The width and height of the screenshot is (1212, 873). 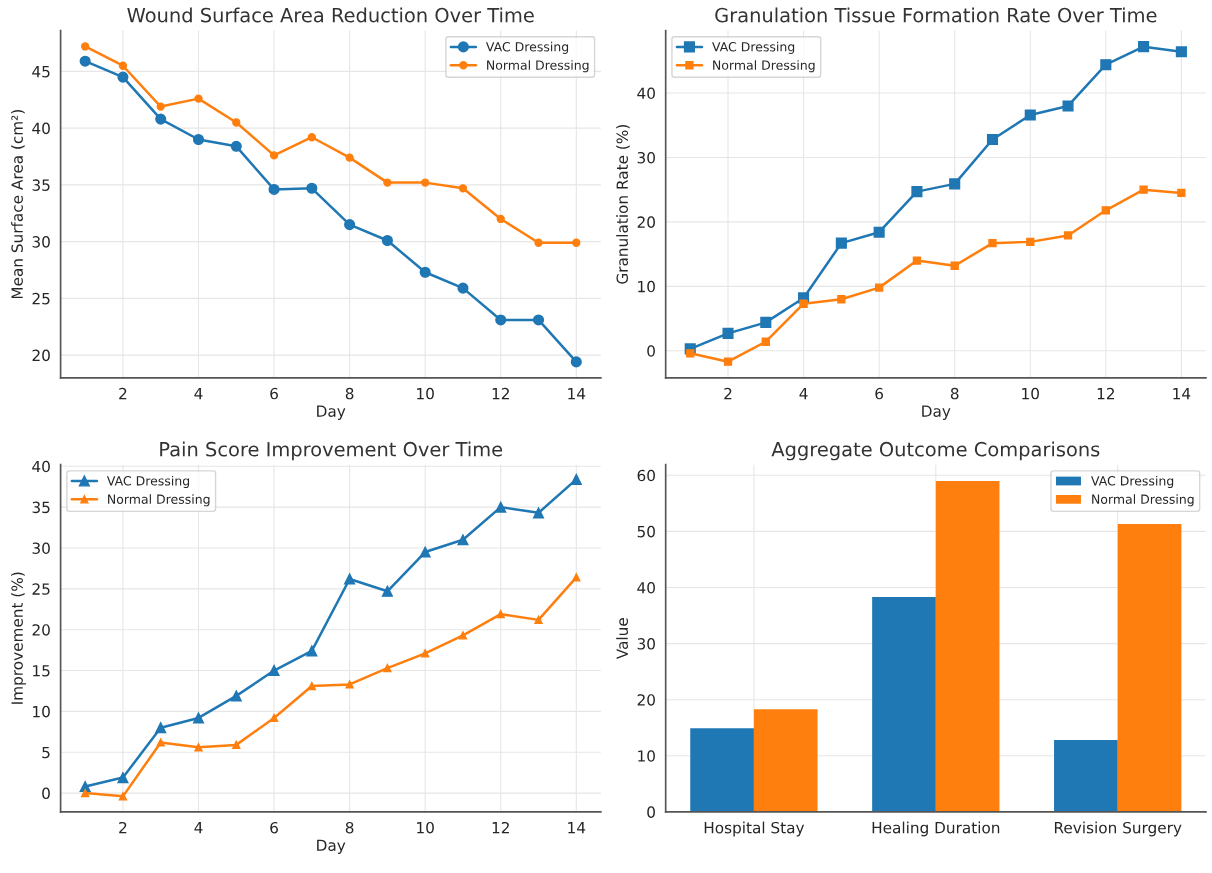 What do you see at coordinates (41, 72) in the screenshot?
I see `y-tick-label: 45` at bounding box center [41, 72].